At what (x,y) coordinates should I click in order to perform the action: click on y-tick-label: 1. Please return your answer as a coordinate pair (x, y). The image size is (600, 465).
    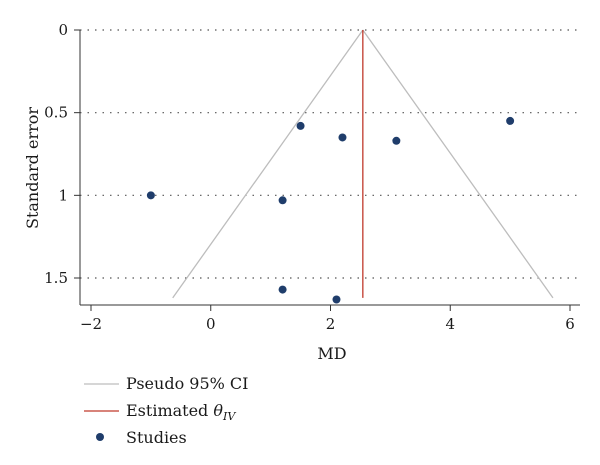
    Looking at the image, I should click on (63, 195).